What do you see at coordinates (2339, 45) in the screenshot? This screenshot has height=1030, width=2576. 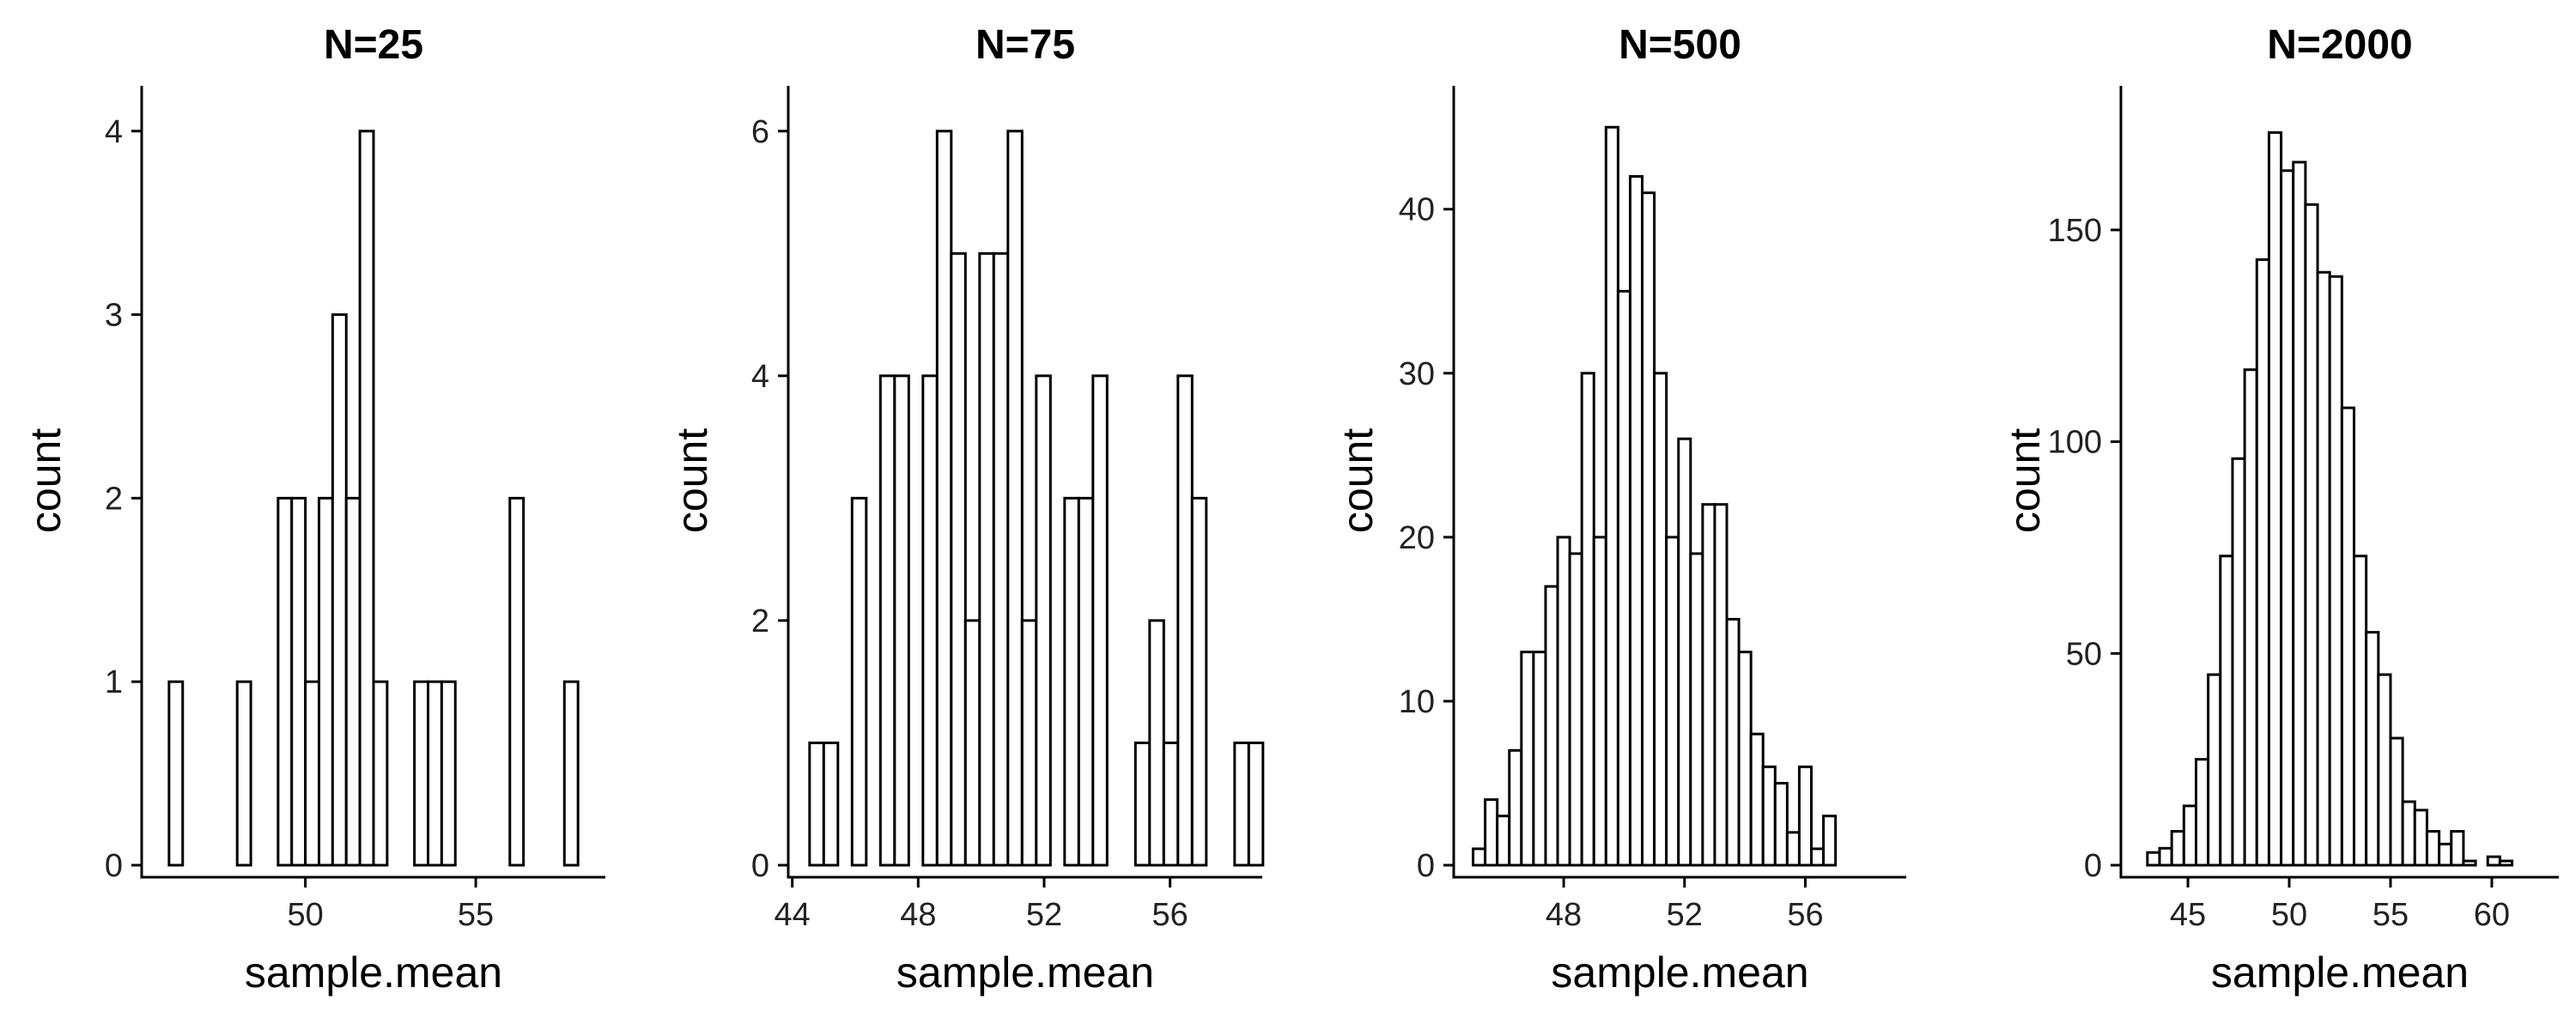 I see `panel-title: N=2000` at bounding box center [2339, 45].